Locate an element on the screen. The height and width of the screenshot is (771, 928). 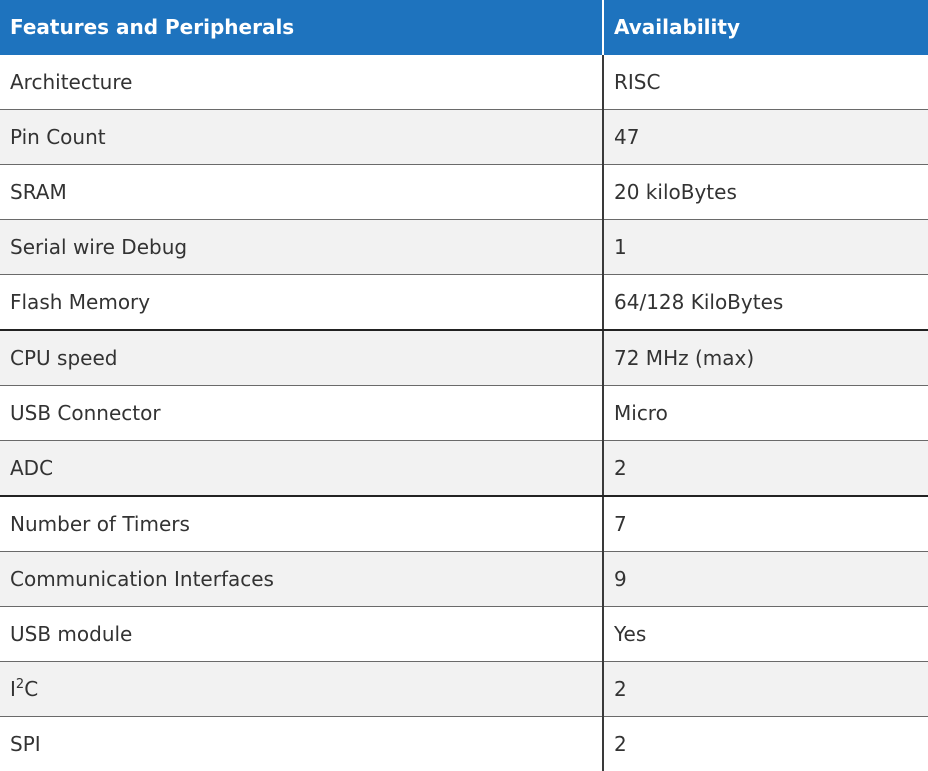
value-cell: RISC is located at coordinates (765, 82).